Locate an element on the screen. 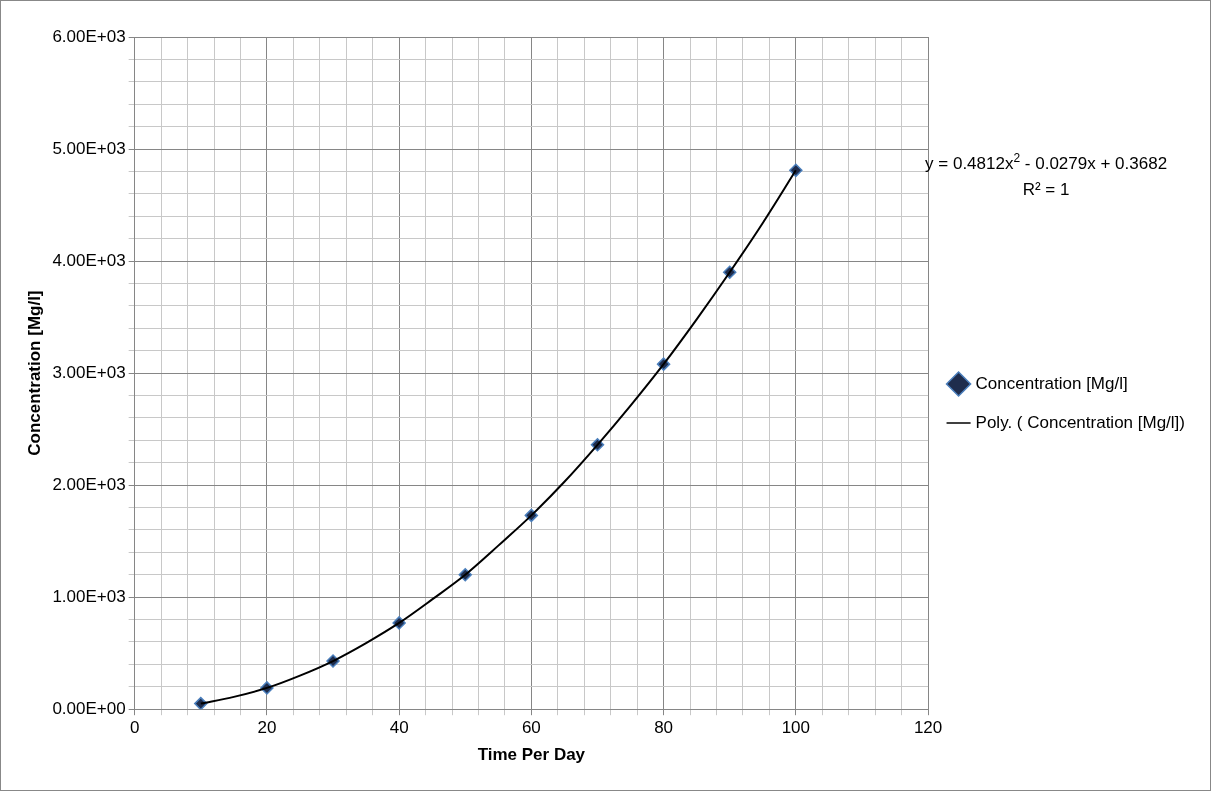 The width and height of the screenshot is (1211, 791). legend-label: Poly. ( Concentration [Mg/l]) is located at coordinates (1080, 422).